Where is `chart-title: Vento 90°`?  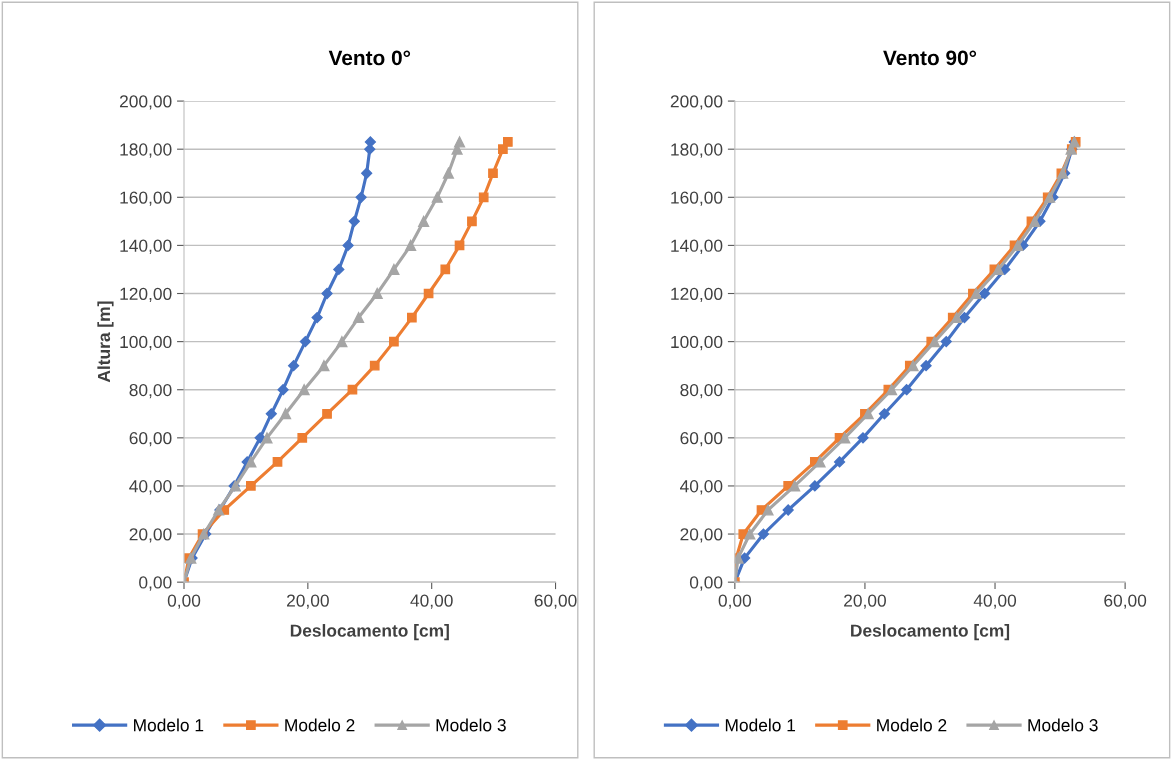
chart-title: Vento 90° is located at coordinates (930, 58).